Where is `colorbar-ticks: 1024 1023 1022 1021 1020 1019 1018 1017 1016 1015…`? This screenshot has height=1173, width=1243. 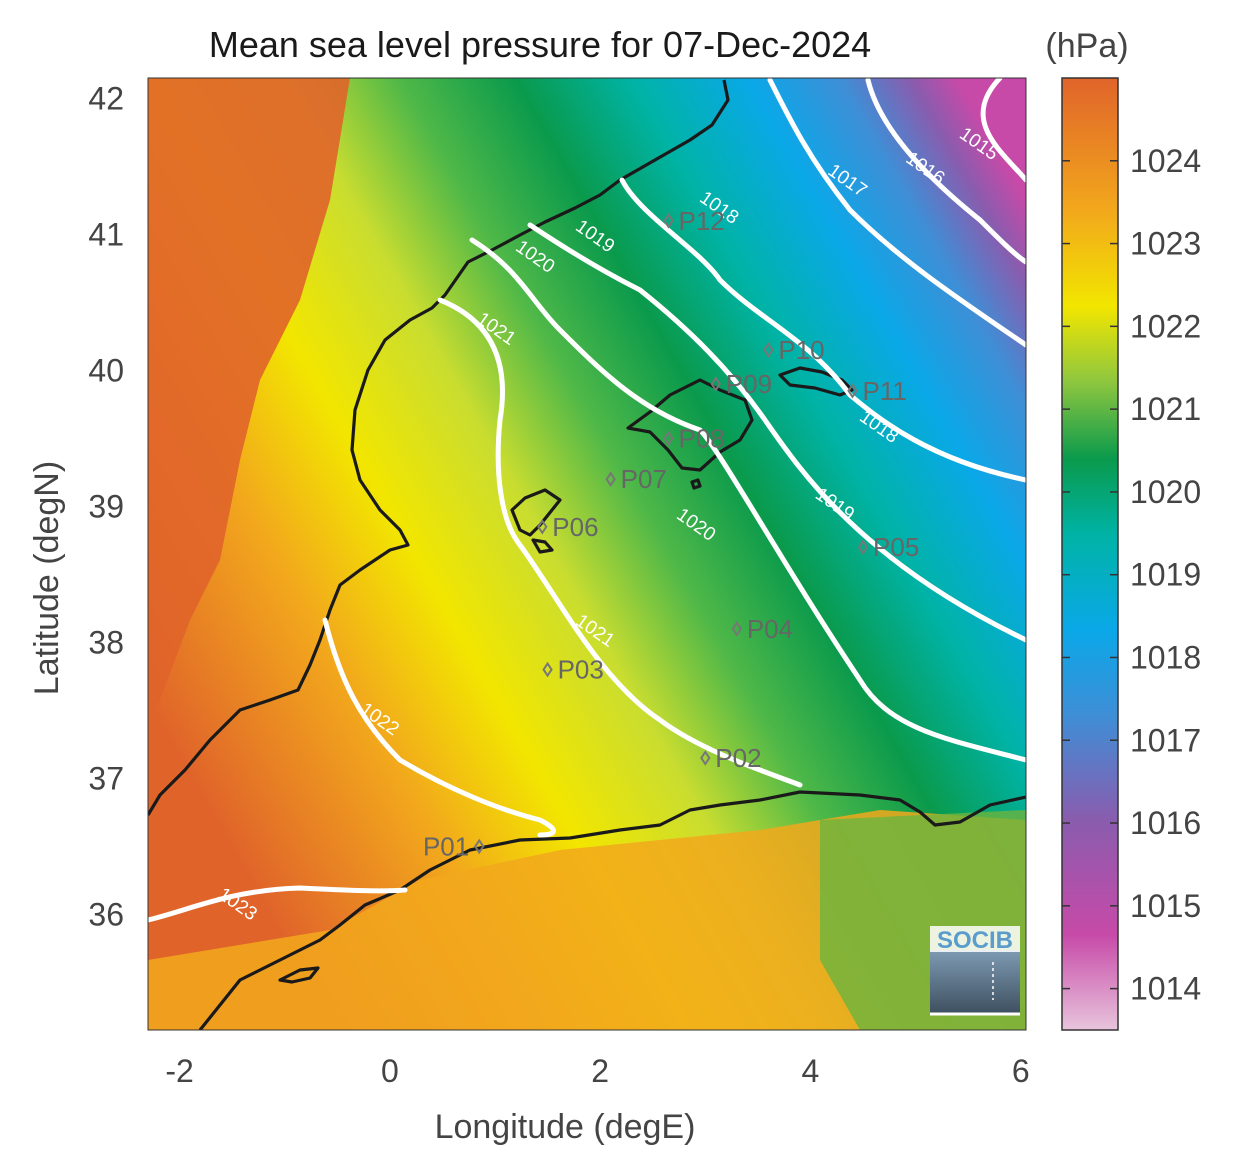 colorbar-ticks: 1024 1023 1022 1021 1020 1019 1018 1017 1016 1015… is located at coordinates (1131, 575).